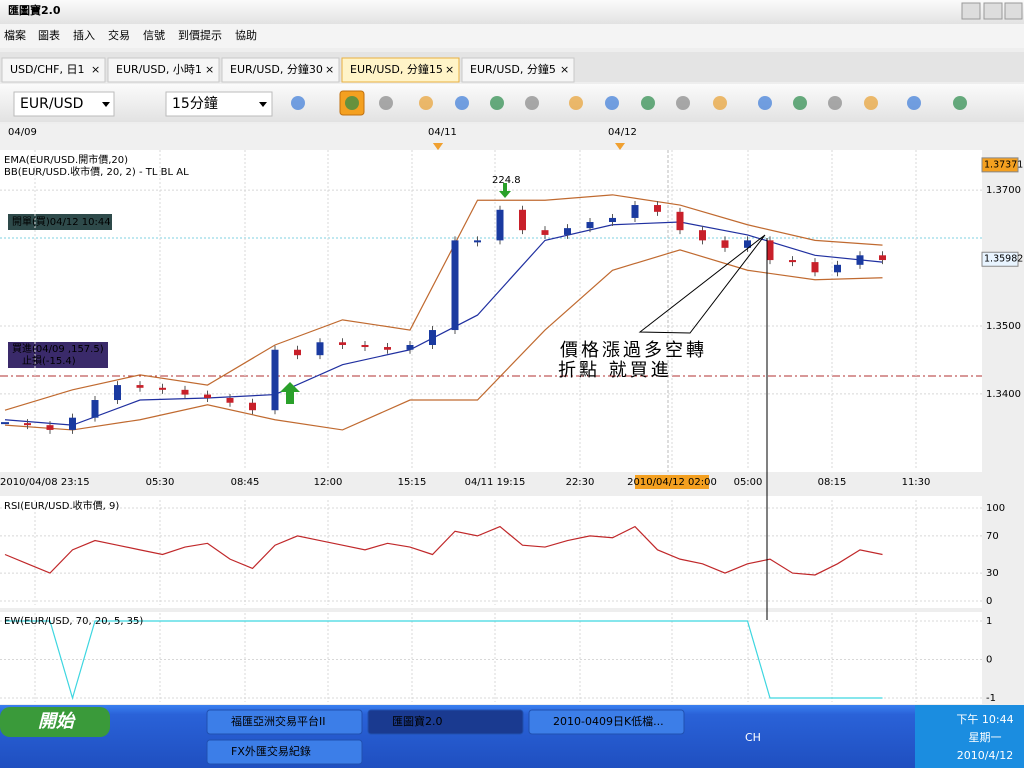  I want to click on buy-tag, so click(58, 355).